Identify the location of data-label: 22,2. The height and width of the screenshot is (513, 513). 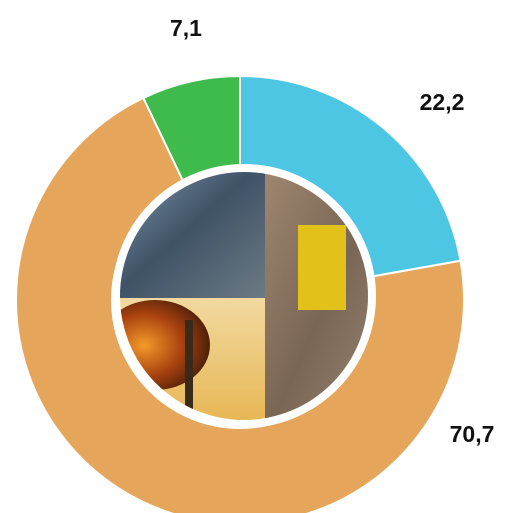
(442, 102).